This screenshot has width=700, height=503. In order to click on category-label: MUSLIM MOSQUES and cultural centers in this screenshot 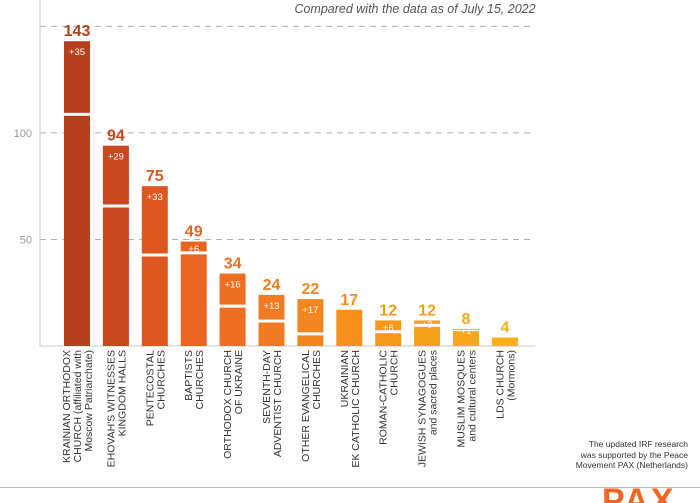, I will do `click(467, 398)`.